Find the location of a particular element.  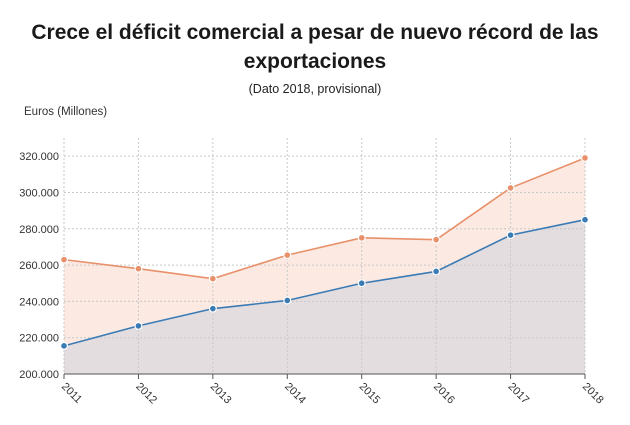

chart-subtitle: (Dato 2018, provisional) is located at coordinates (315, 89).